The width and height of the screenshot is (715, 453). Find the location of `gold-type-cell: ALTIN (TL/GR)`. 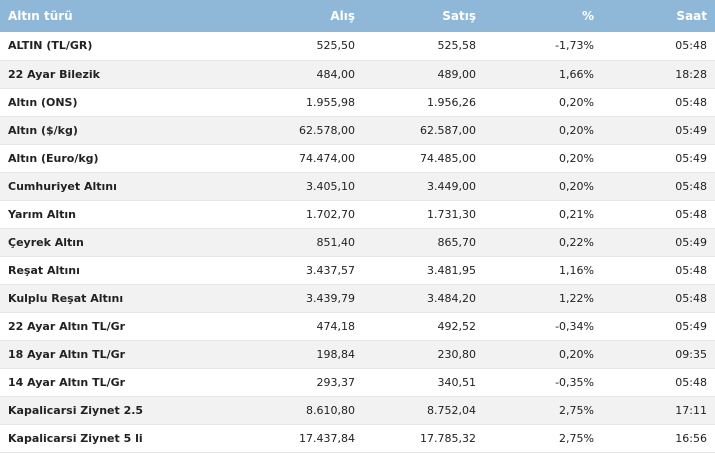

gold-type-cell: ALTIN (TL/GR) is located at coordinates (120, 46).